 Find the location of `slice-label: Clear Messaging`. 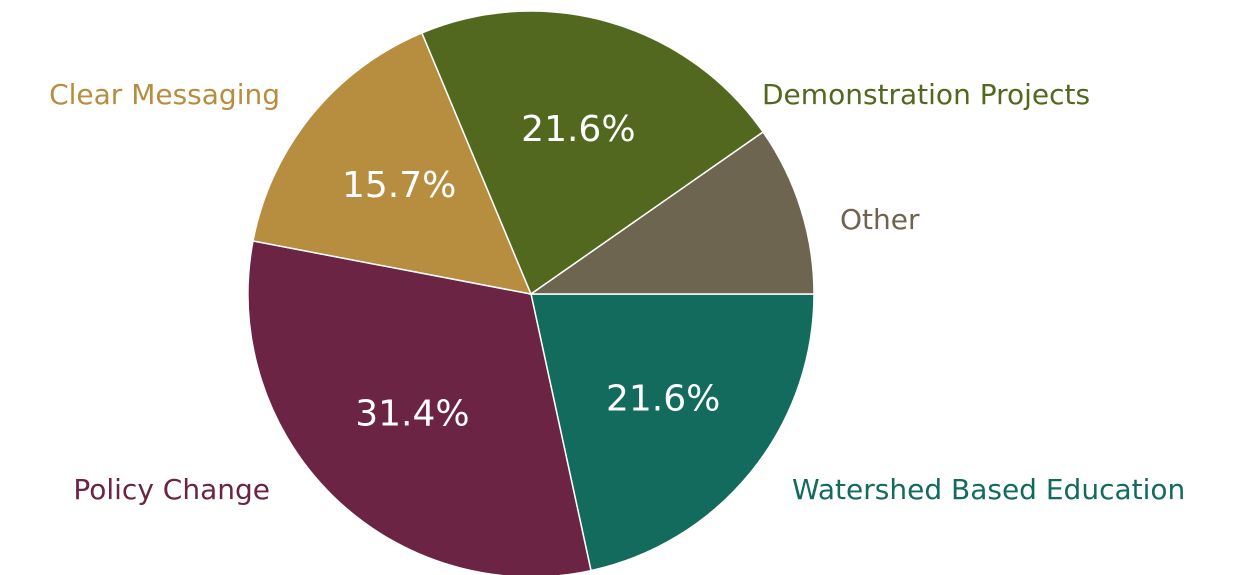

slice-label: Clear Messaging is located at coordinates (164, 94).